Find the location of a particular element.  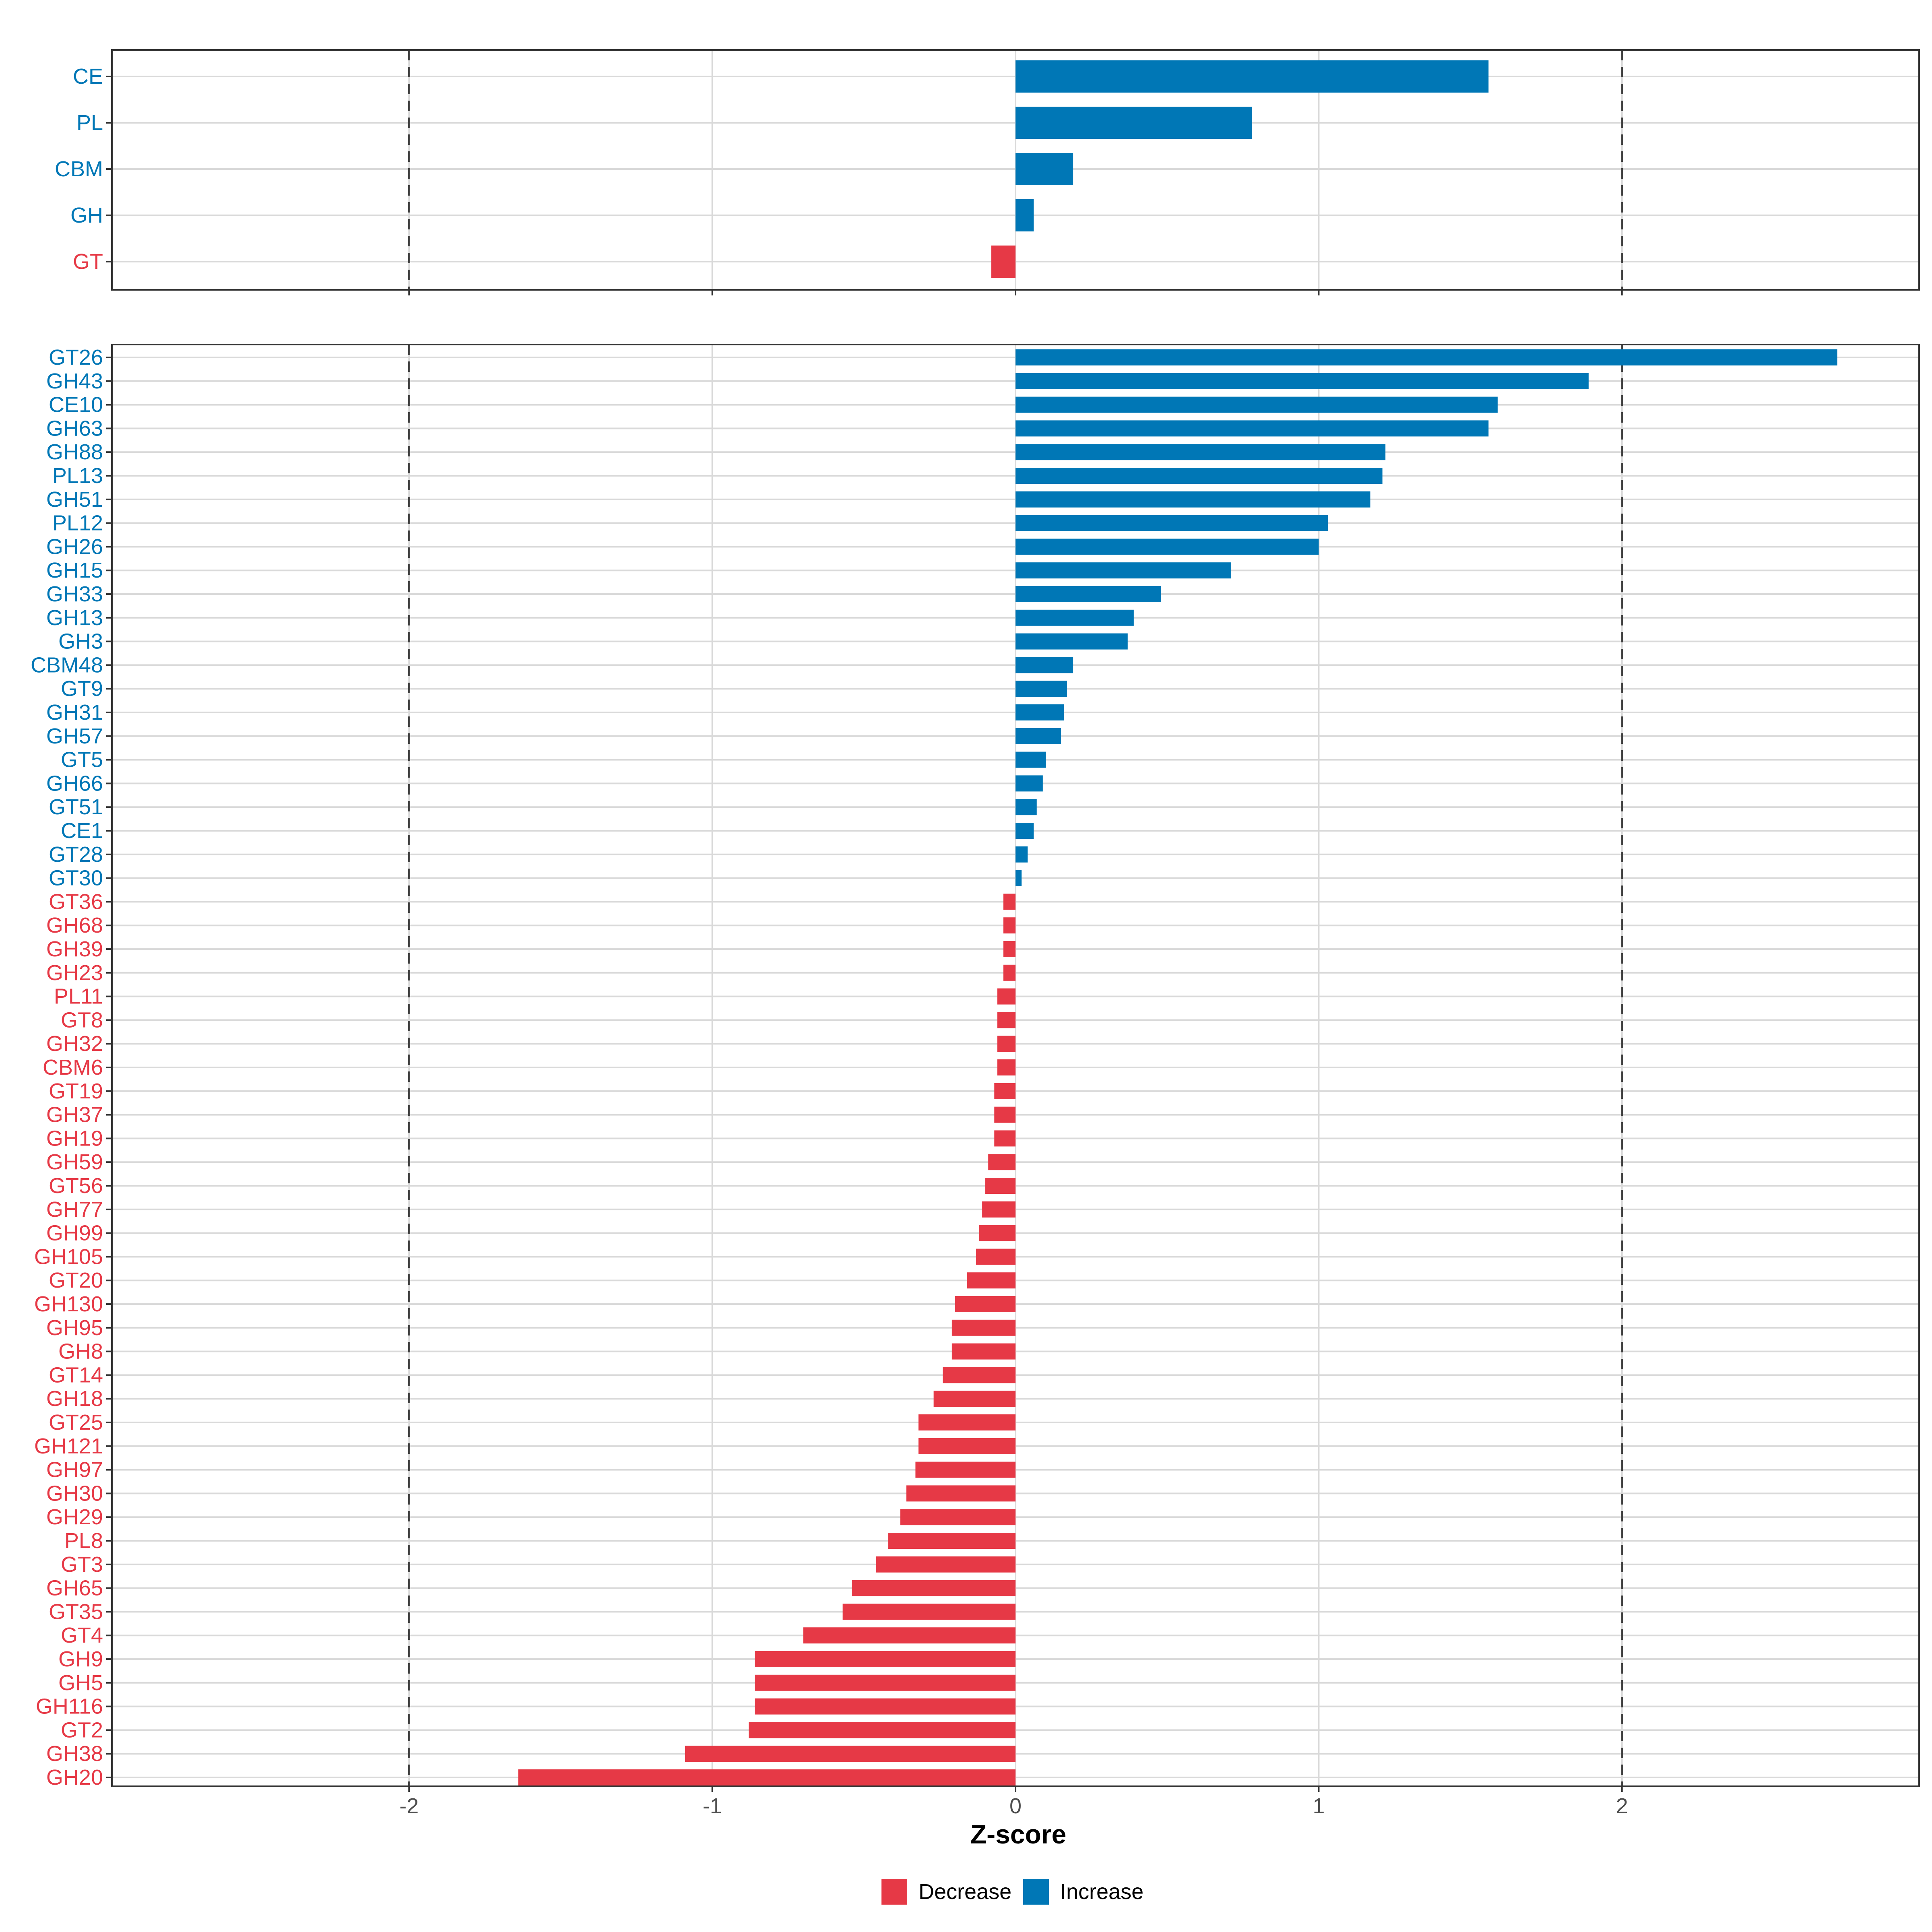

x-axis-tick-label: 1 is located at coordinates (1319, 1806).